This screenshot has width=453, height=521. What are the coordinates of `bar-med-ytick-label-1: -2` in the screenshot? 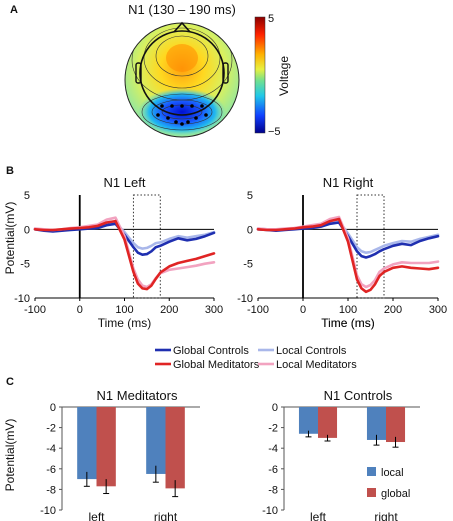 It's located at (51, 429).